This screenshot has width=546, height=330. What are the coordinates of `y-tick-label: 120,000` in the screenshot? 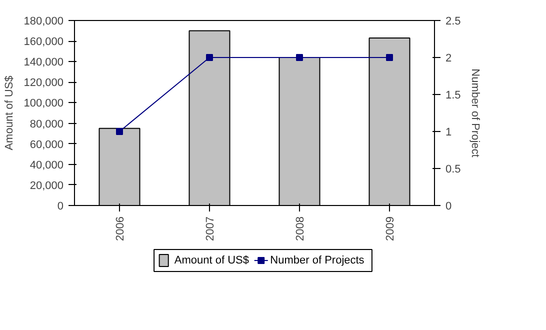 It's located at (44, 83).